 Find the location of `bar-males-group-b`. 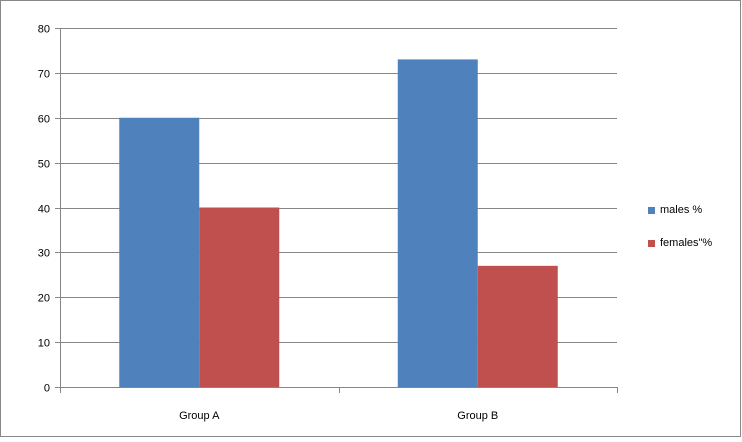

bar-males-group-b is located at coordinates (437, 223).